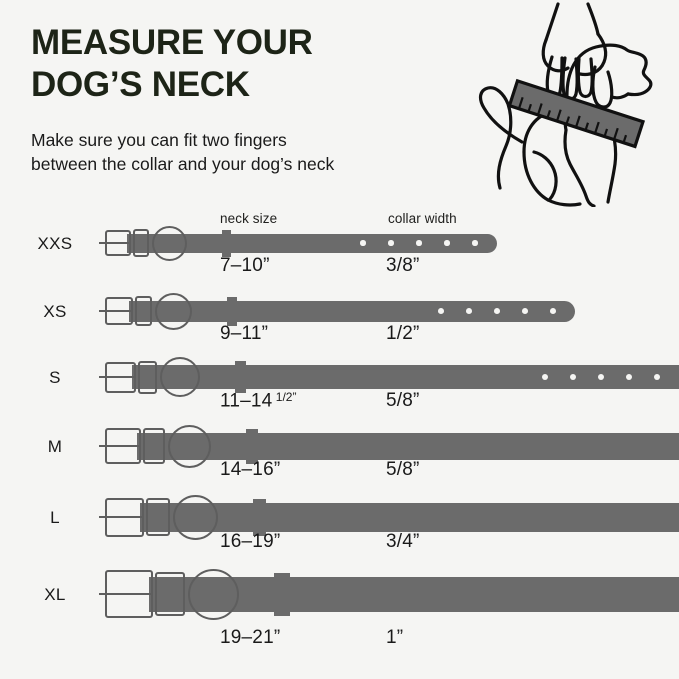 This screenshot has width=679, height=679. Describe the element at coordinates (250, 469) in the screenshot. I see `neck-size-value: 14–16”` at that location.